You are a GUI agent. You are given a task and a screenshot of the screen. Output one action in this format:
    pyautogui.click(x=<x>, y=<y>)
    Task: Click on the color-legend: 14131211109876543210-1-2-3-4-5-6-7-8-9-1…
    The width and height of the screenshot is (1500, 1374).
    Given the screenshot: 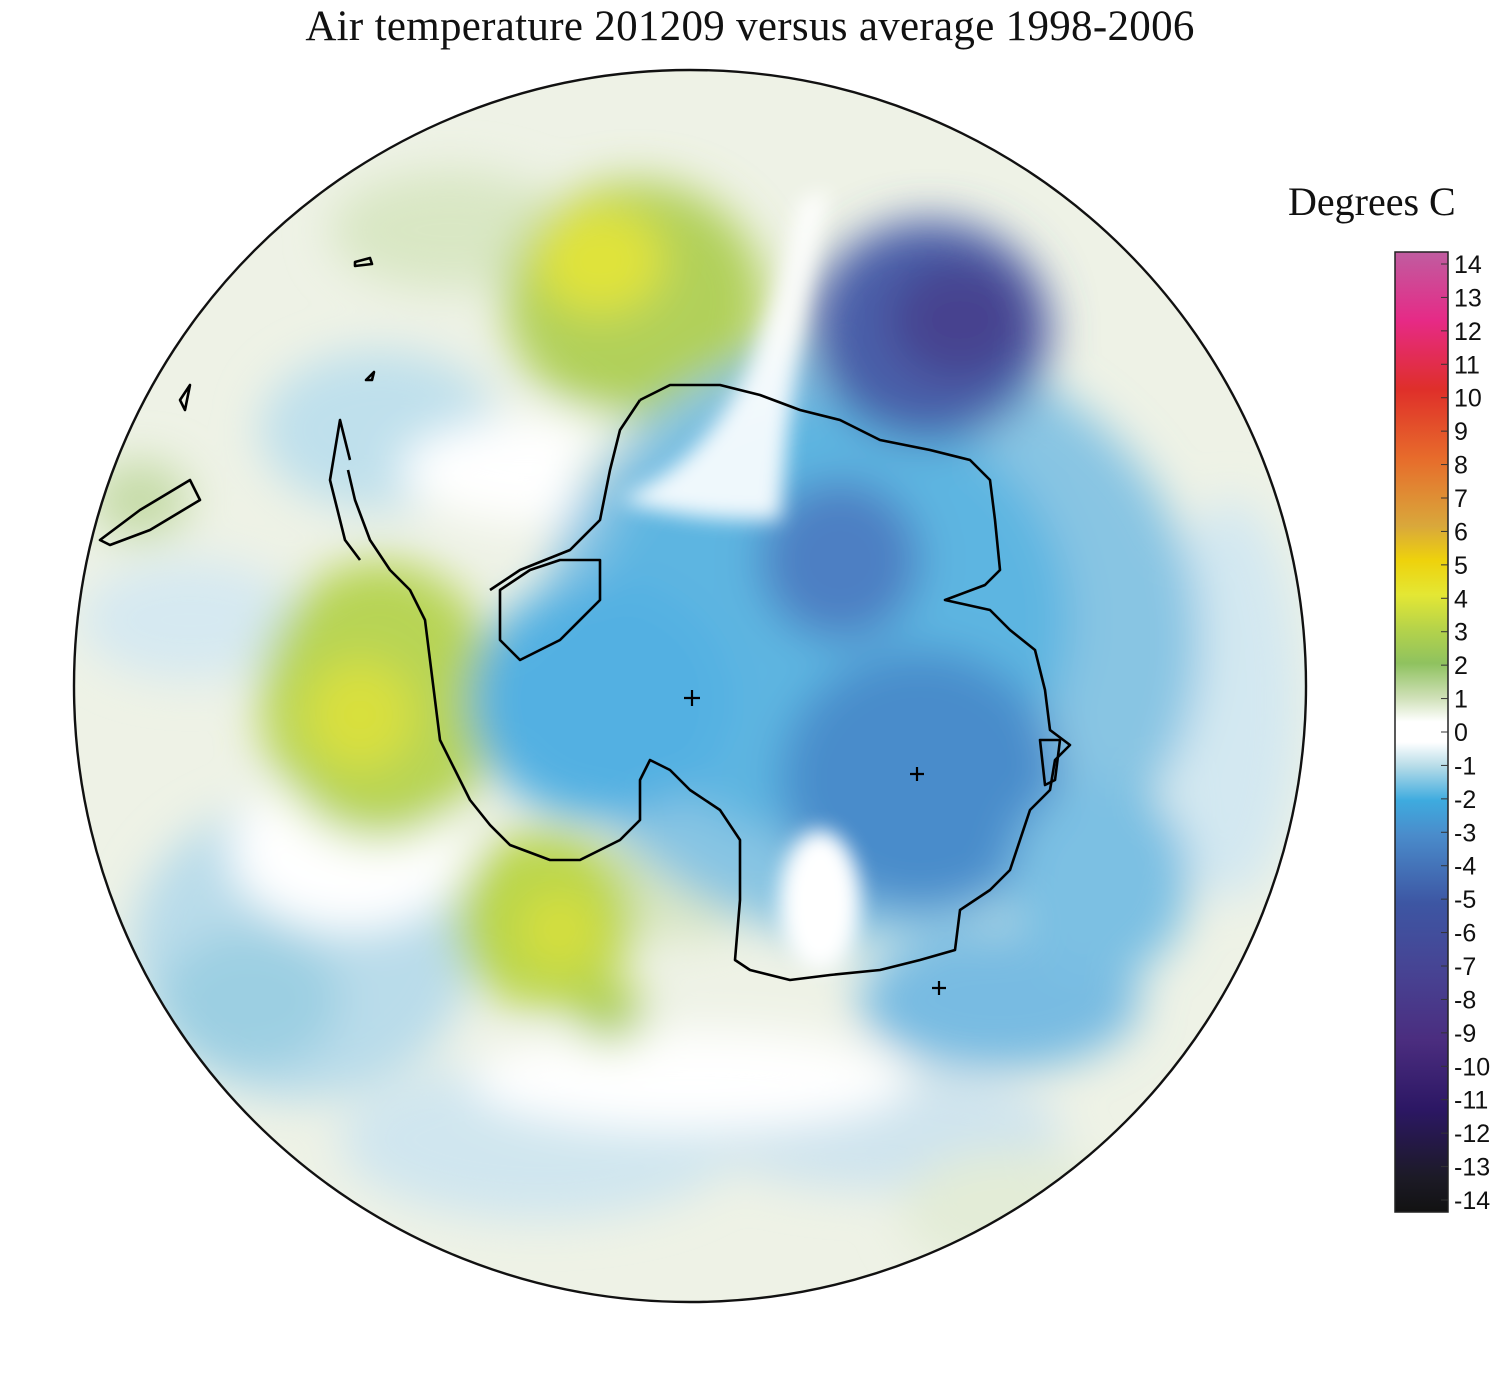 What is the action you would take?
    pyautogui.click(x=1442, y=733)
    